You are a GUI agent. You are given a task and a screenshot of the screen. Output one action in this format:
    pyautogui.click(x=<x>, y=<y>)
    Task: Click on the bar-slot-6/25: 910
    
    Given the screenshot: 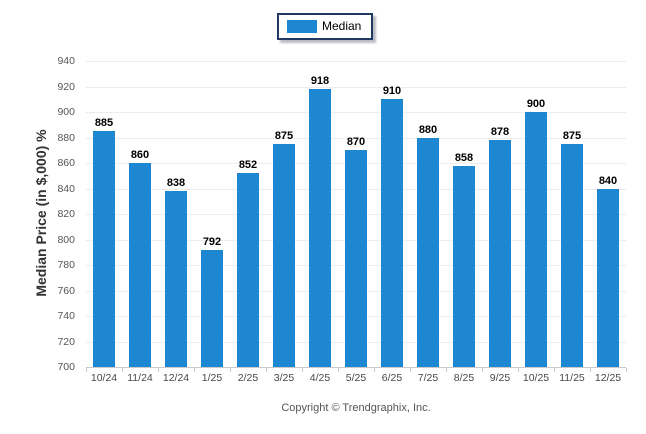 What is the action you would take?
    pyautogui.click(x=392, y=214)
    